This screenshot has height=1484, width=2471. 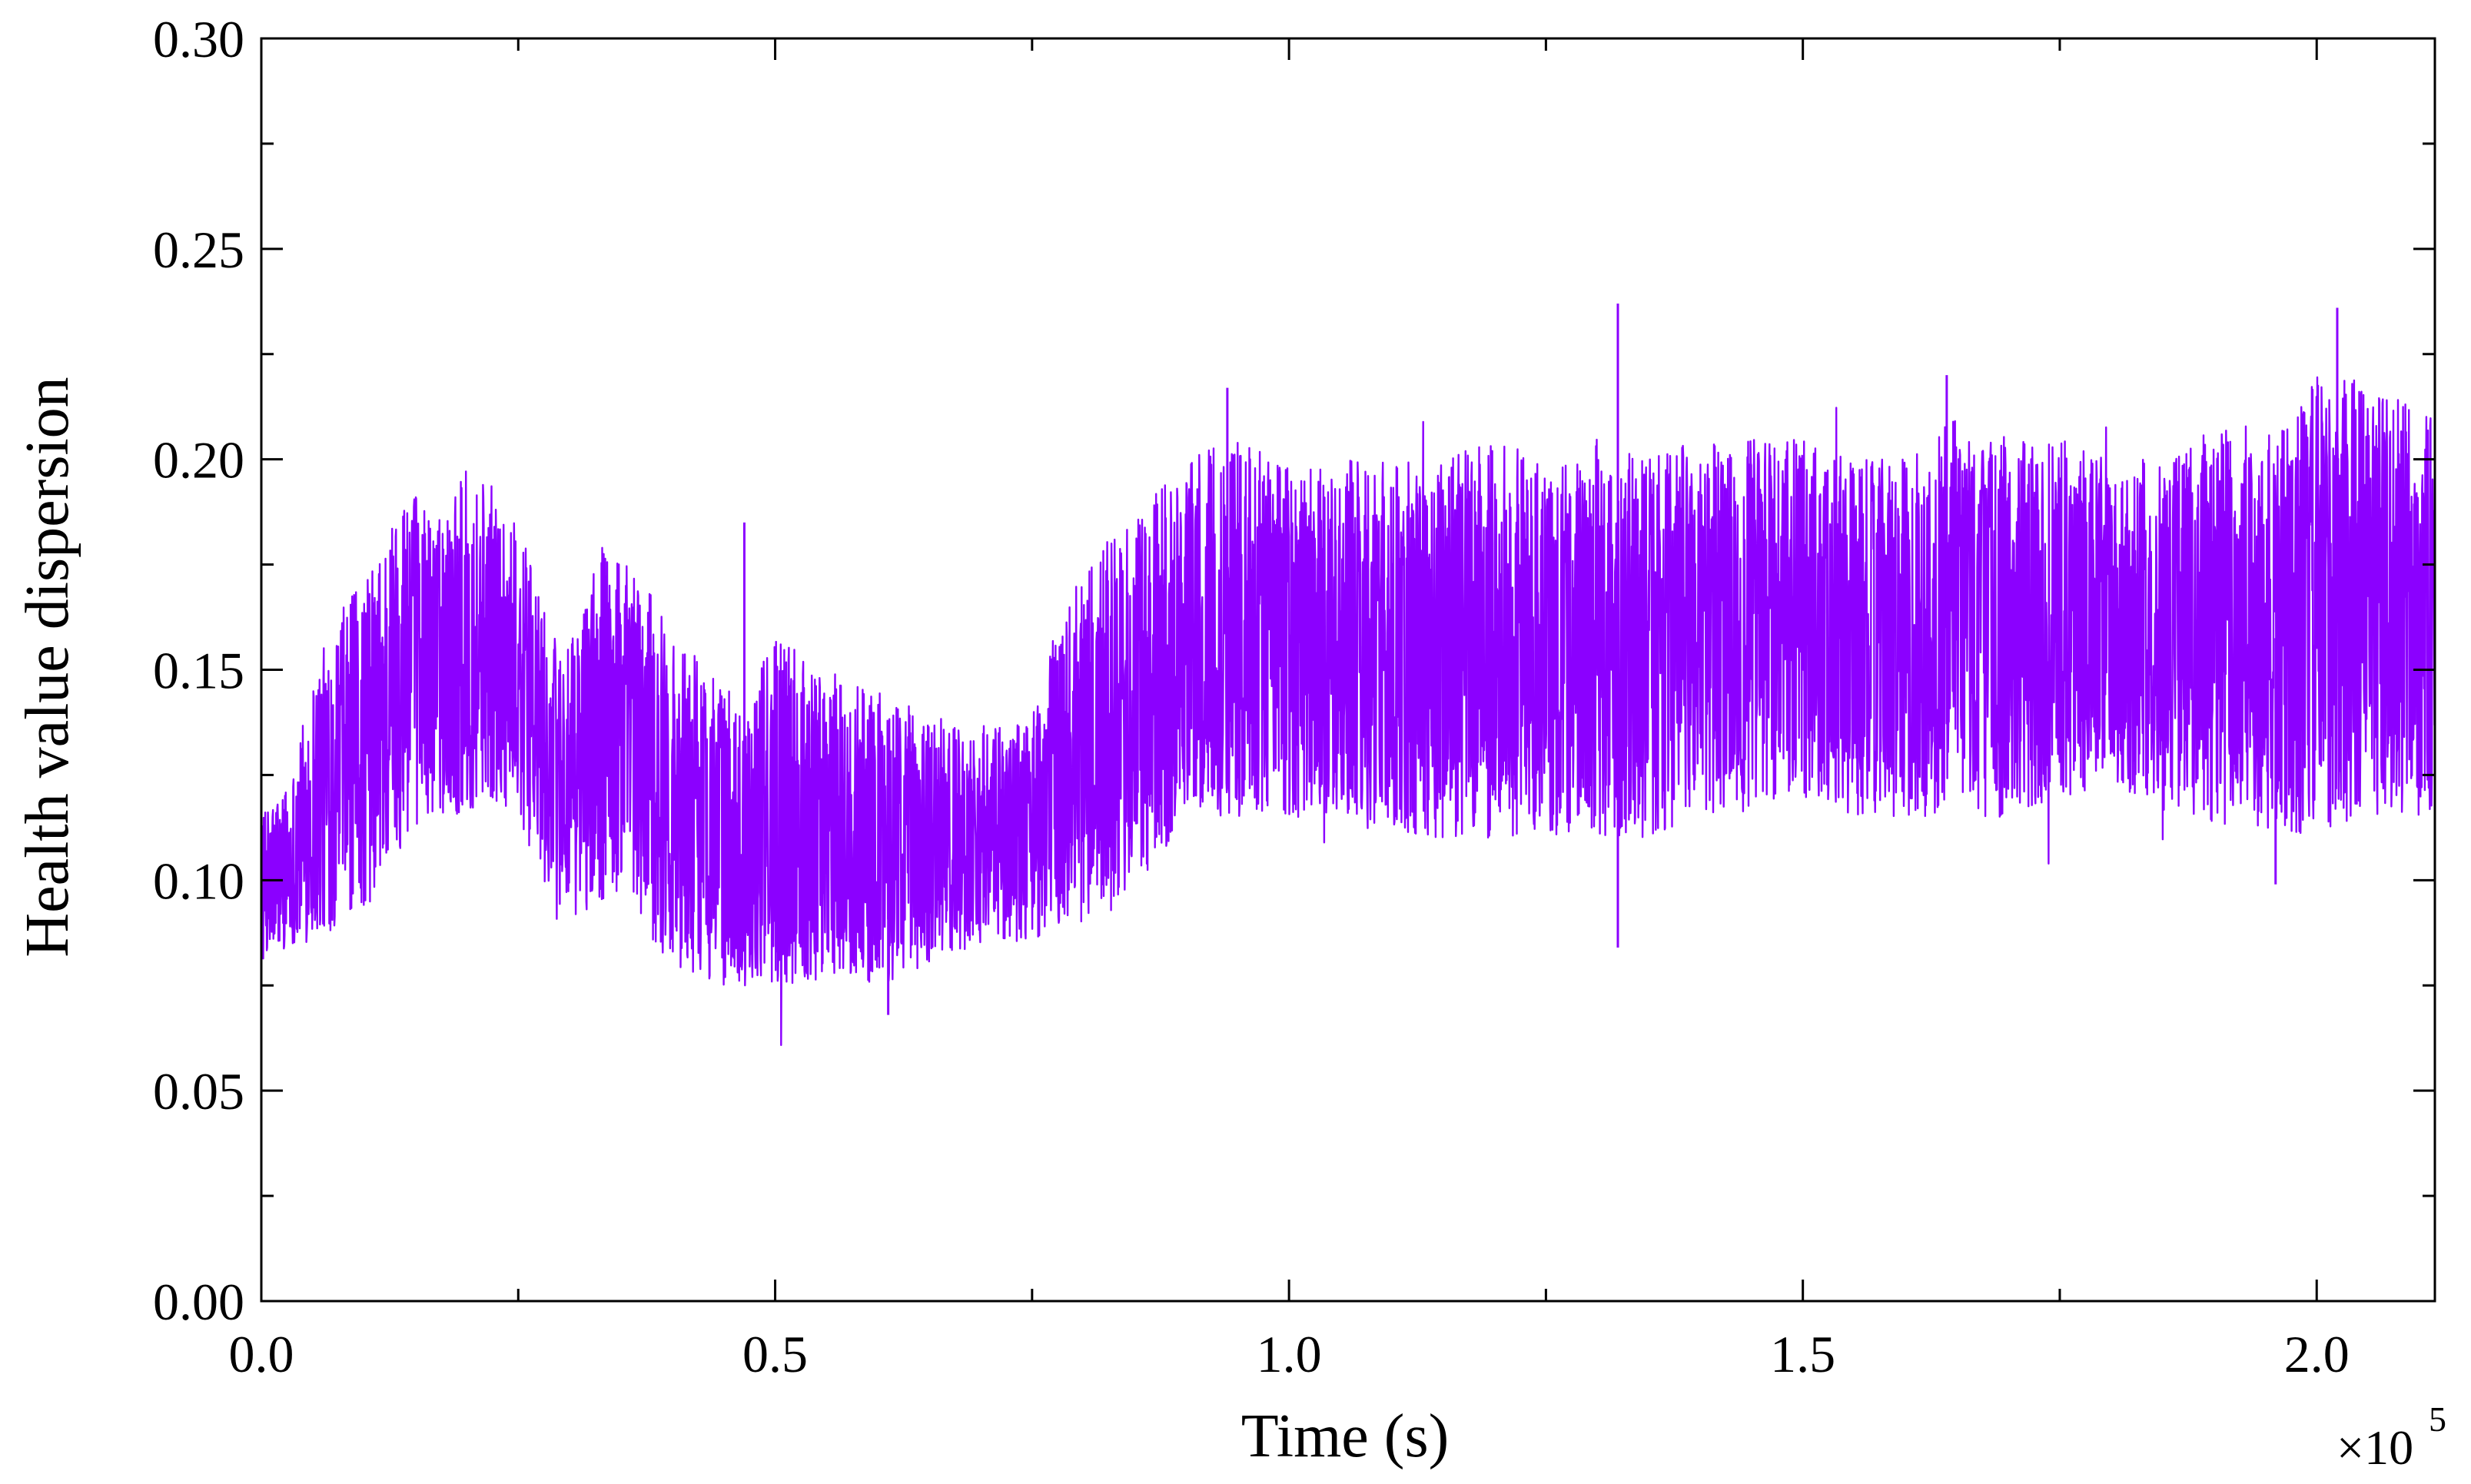 I want to click on x-axis-multiplier: ×10, so click(x=2374, y=1447).